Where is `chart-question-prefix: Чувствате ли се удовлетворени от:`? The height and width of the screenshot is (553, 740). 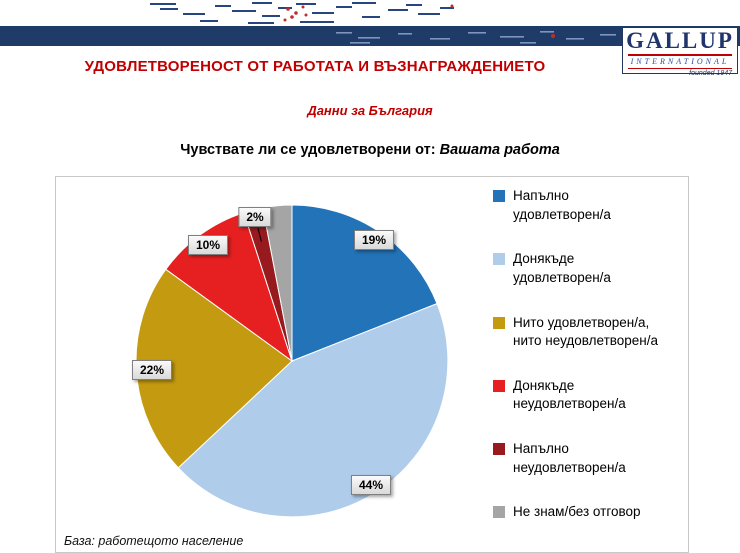 chart-question-prefix: Чувствате ли се удовлетворени от: is located at coordinates (310, 150).